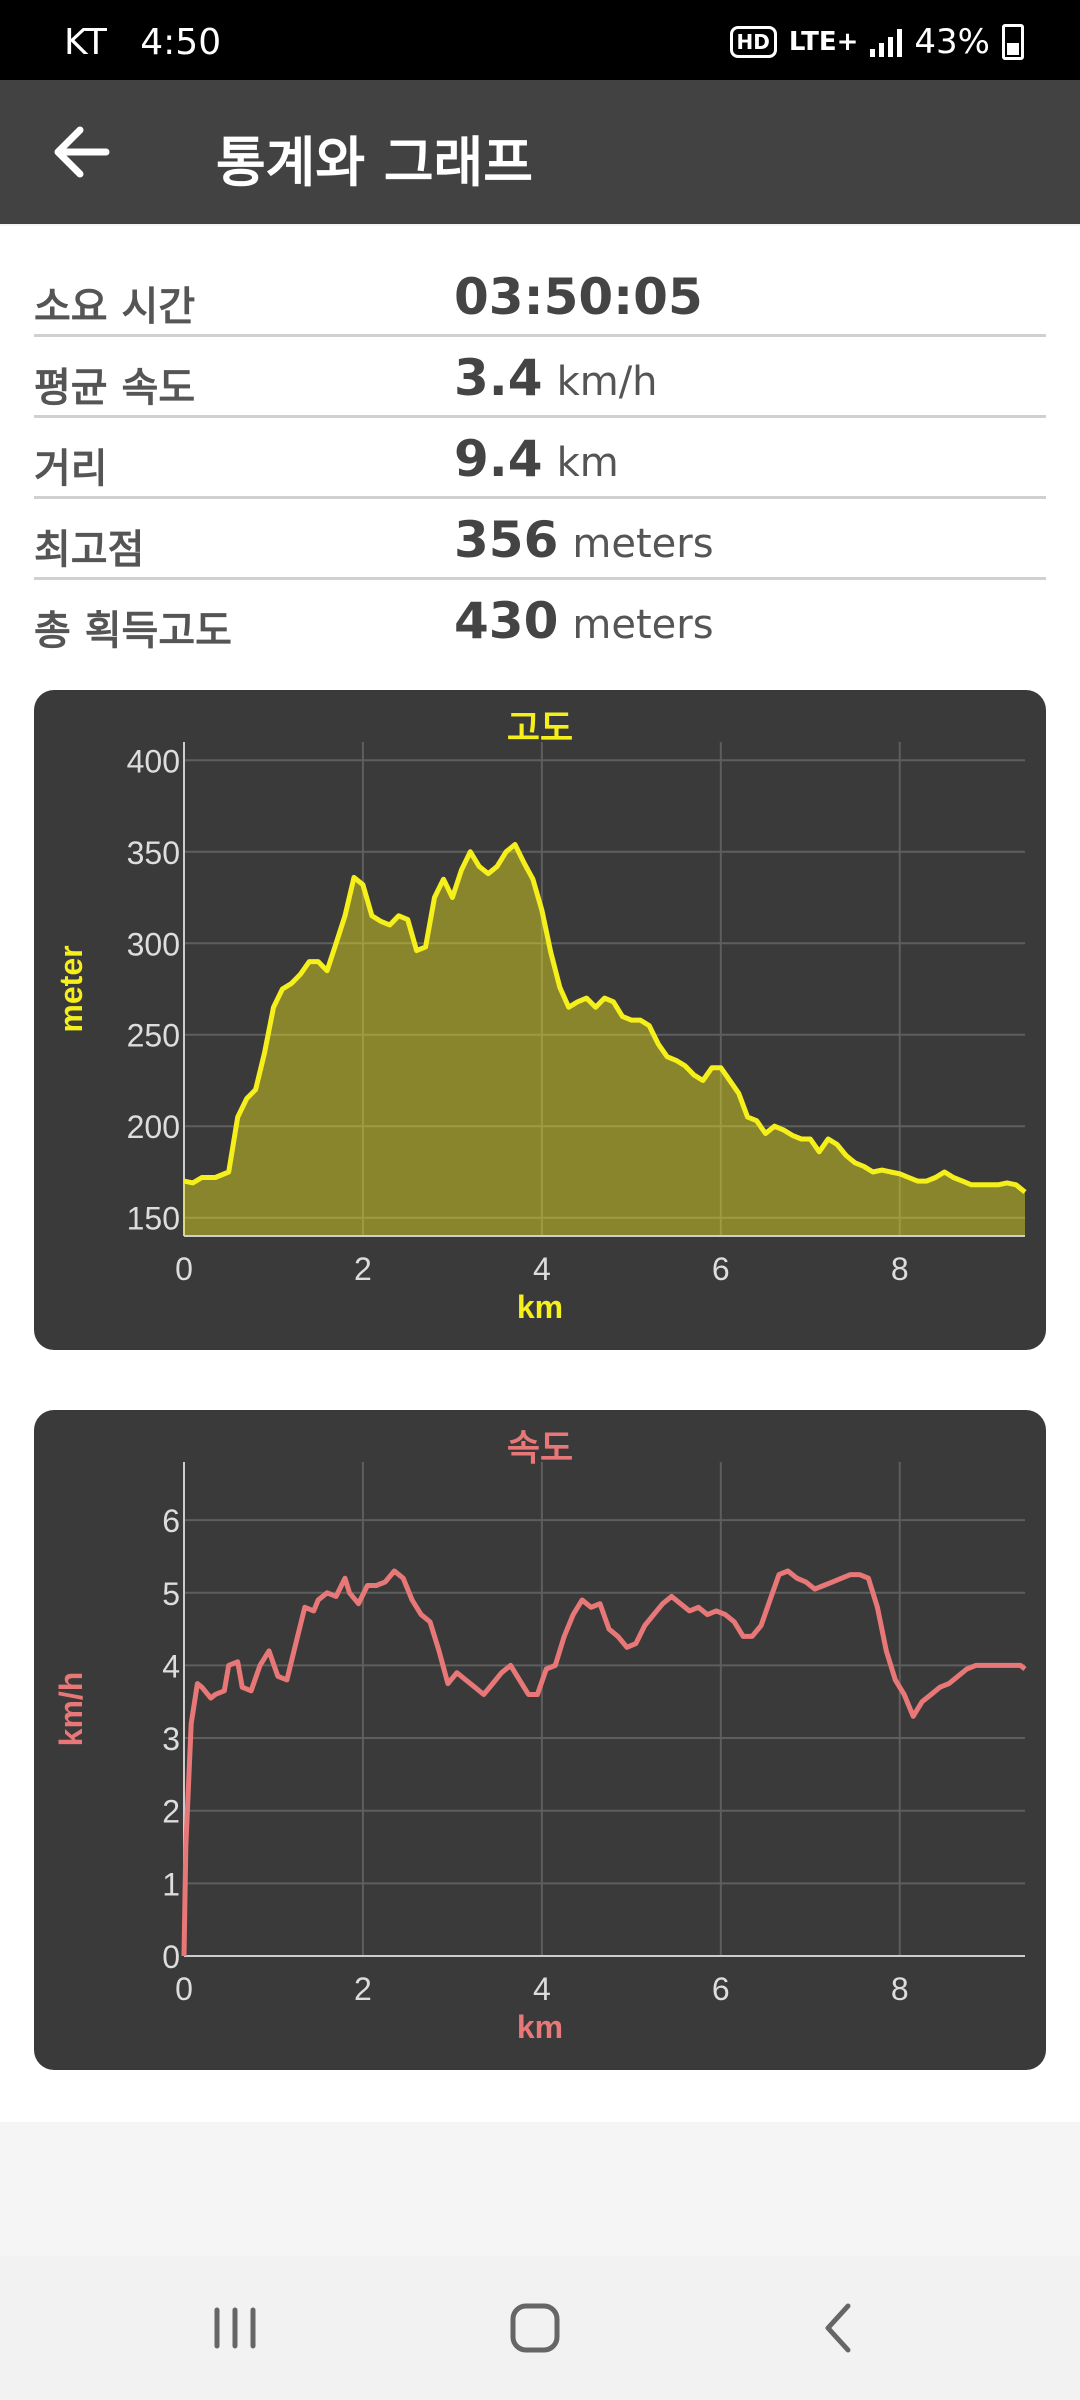 Image resolution: width=1080 pixels, height=2400 pixels. Describe the element at coordinates (838, 2328) in the screenshot. I see `back-nav-icon` at that location.